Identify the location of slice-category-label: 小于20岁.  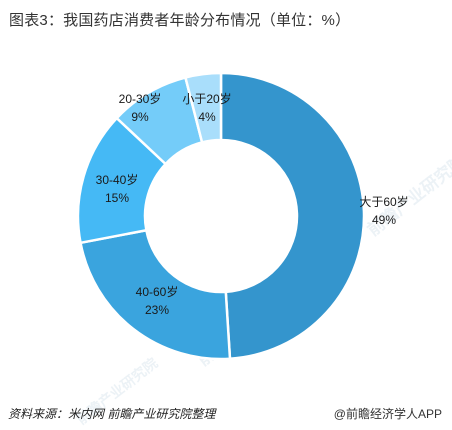
(206, 98).